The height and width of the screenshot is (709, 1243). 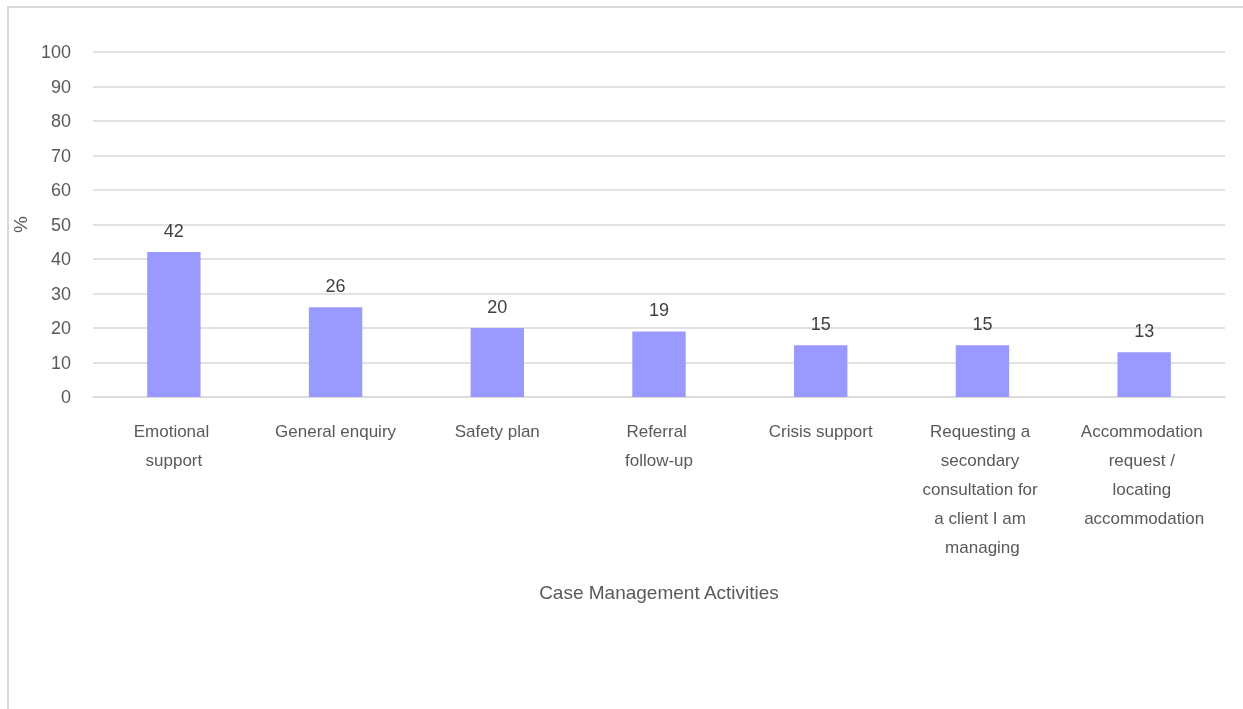 What do you see at coordinates (60, 362) in the screenshot?
I see `y-tick-label: 10` at bounding box center [60, 362].